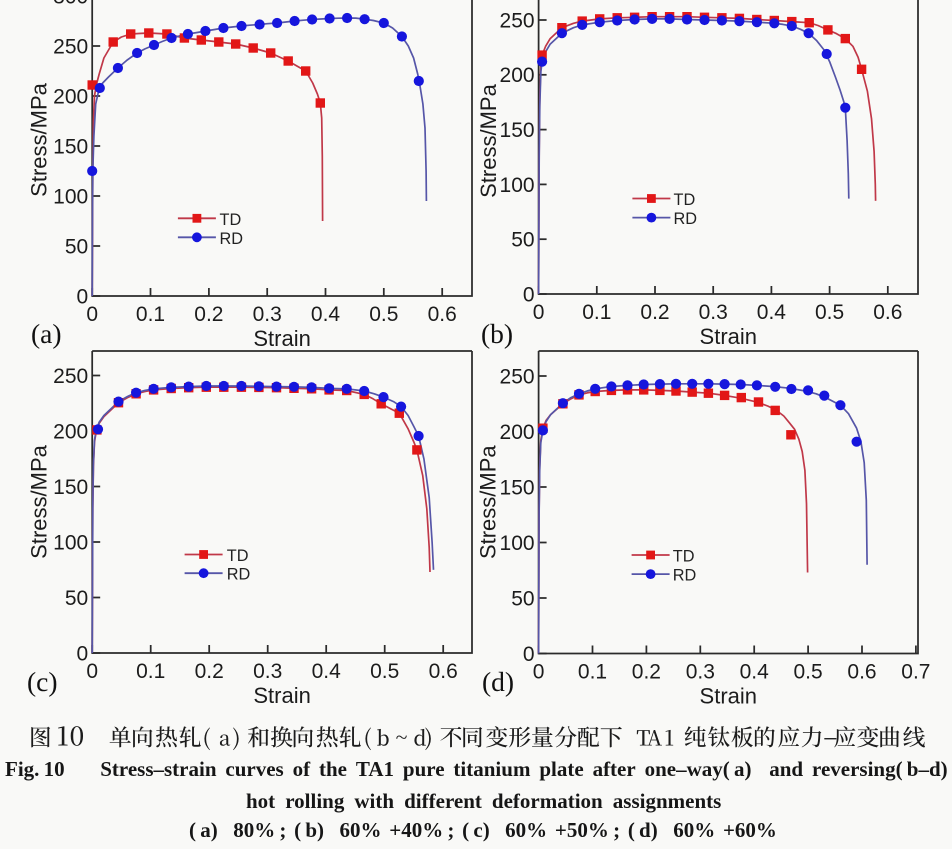 This screenshot has width=952, height=849. I want to click on svg-text: 300, so click(70, 4).